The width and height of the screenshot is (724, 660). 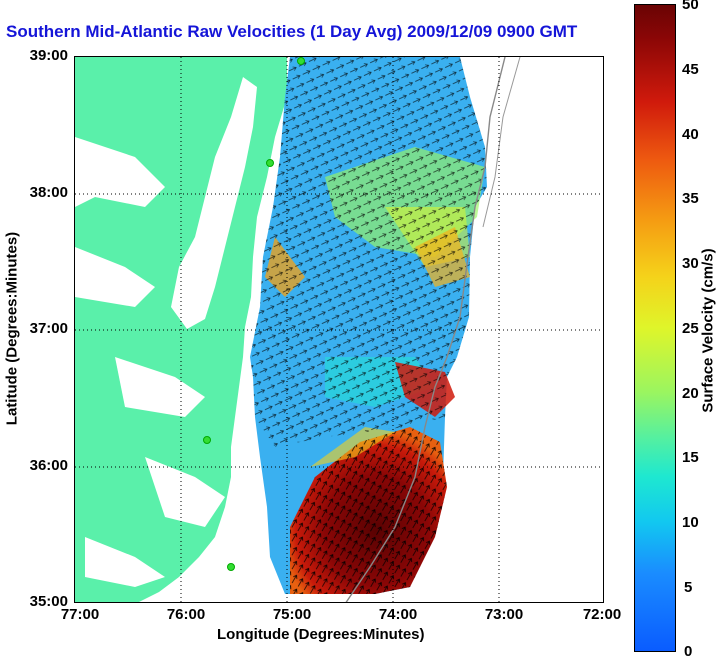 What do you see at coordinates (690, 522) in the screenshot?
I see `colorbar-tick: 10` at bounding box center [690, 522].